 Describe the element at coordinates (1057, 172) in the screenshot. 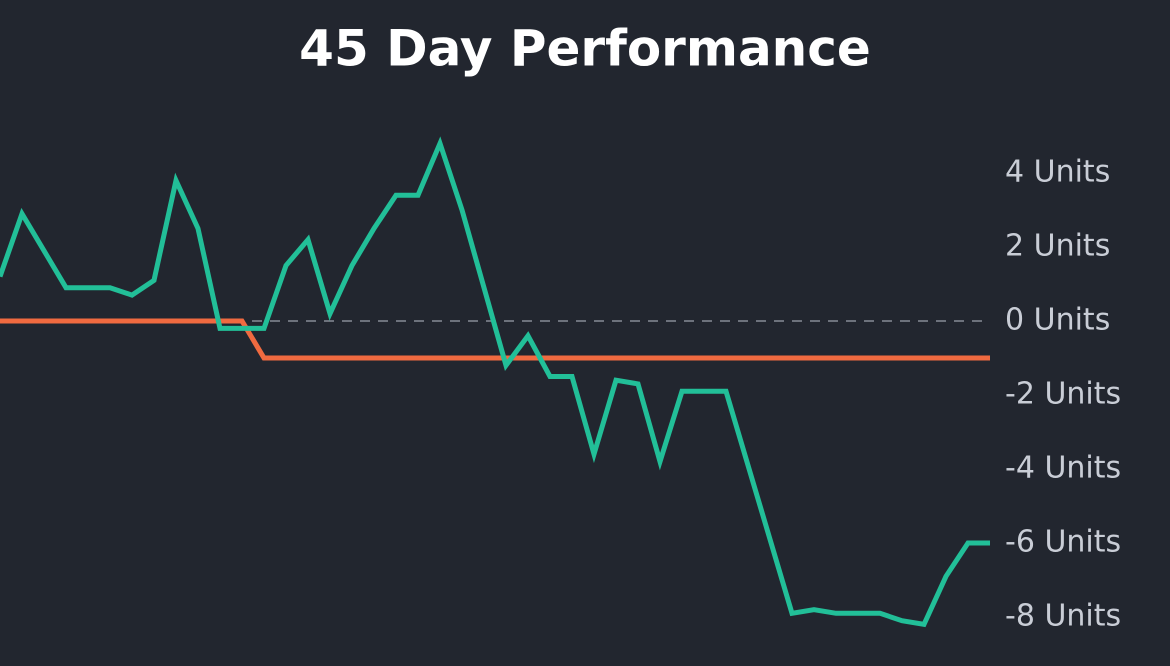

I see `y-tick-label: 4 Units` at that location.